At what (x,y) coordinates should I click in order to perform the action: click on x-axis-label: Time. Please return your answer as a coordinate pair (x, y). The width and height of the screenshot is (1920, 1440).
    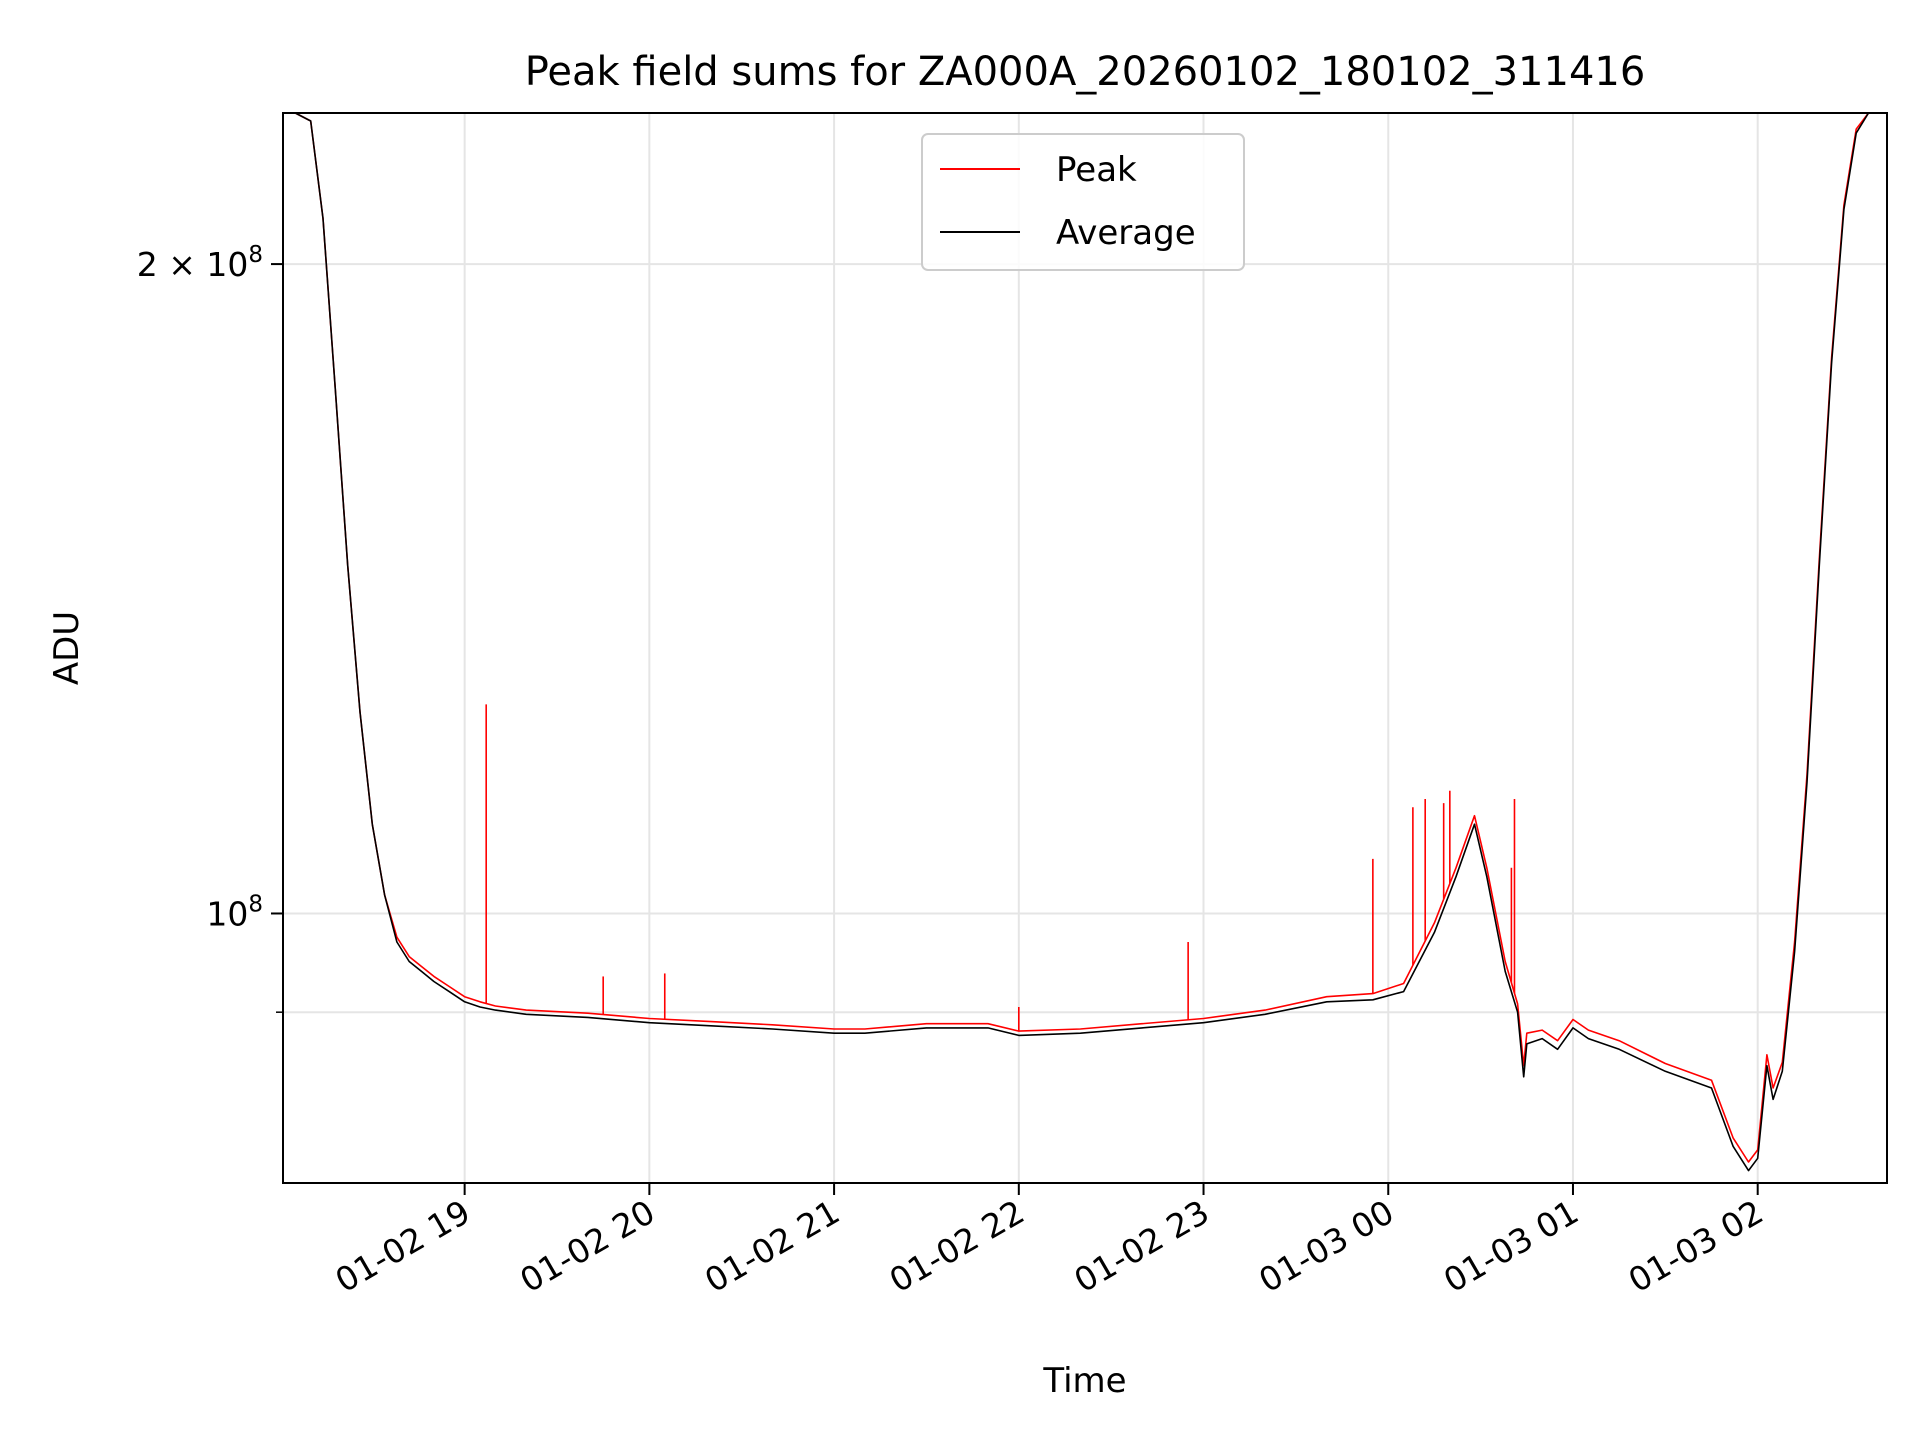
    Looking at the image, I should click on (1084, 1381).